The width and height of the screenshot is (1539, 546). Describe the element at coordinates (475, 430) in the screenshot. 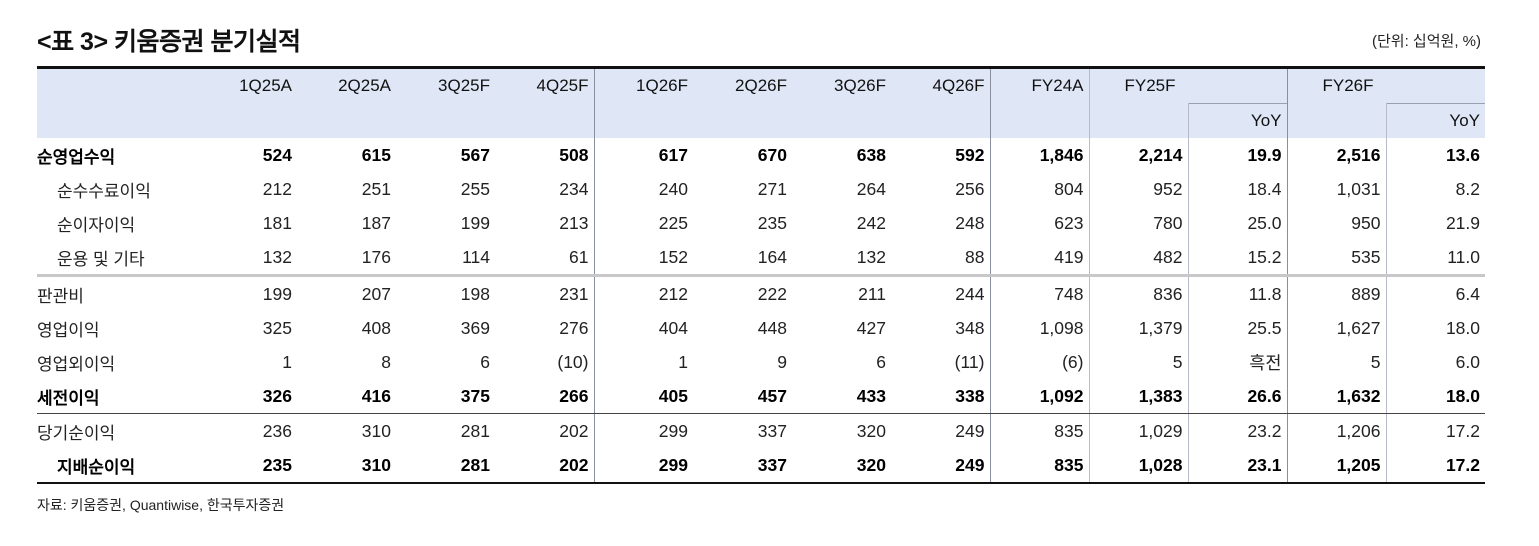

I see `cell-value: 281` at that location.